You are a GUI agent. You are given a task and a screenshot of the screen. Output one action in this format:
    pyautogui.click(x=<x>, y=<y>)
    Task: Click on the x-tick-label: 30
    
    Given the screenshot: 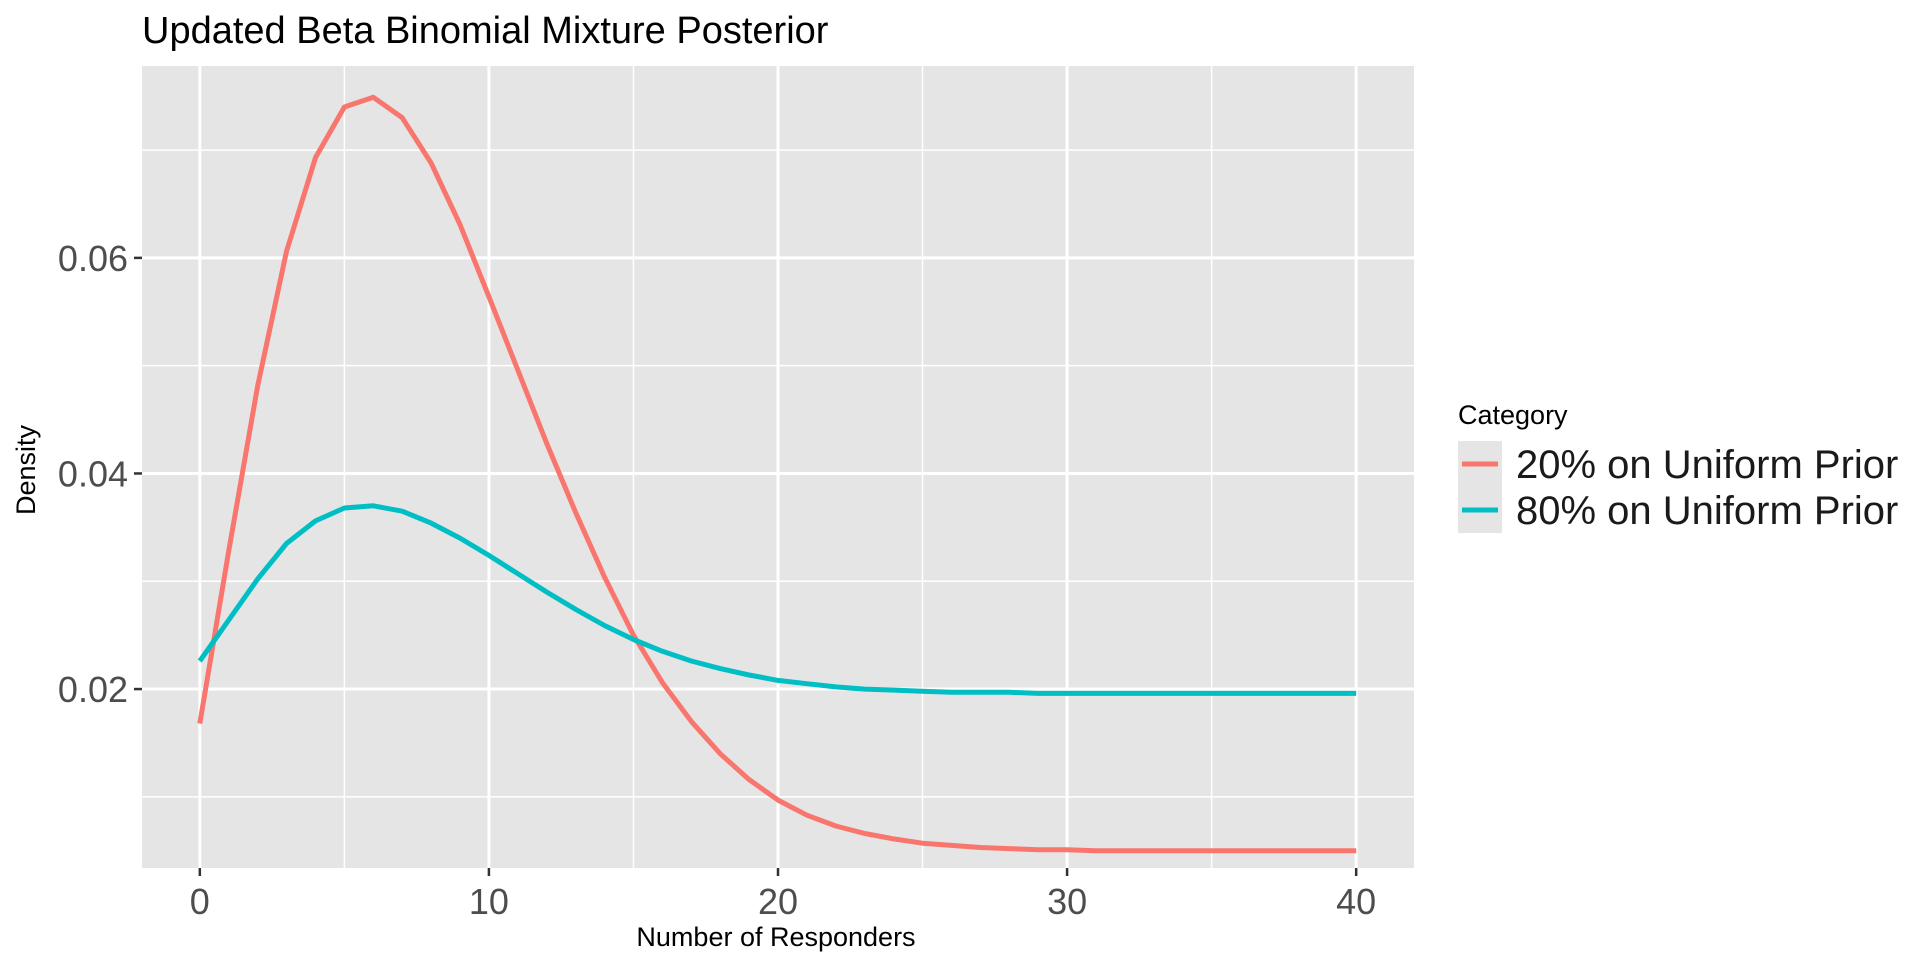 What is the action you would take?
    pyautogui.click(x=1067, y=901)
    